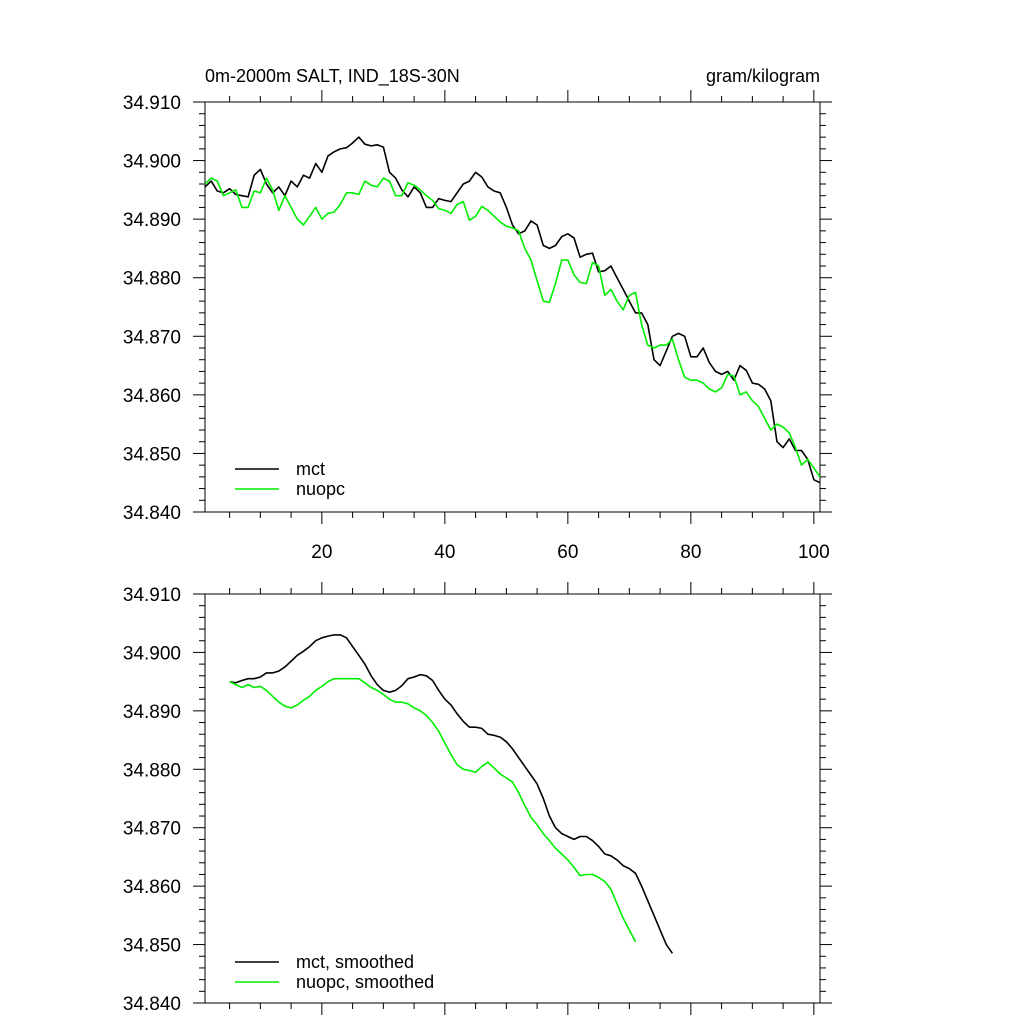 The width and height of the screenshot is (1024, 1024). Describe the element at coordinates (763, 76) in the screenshot. I see `chart-units: gram/kilogram` at that location.